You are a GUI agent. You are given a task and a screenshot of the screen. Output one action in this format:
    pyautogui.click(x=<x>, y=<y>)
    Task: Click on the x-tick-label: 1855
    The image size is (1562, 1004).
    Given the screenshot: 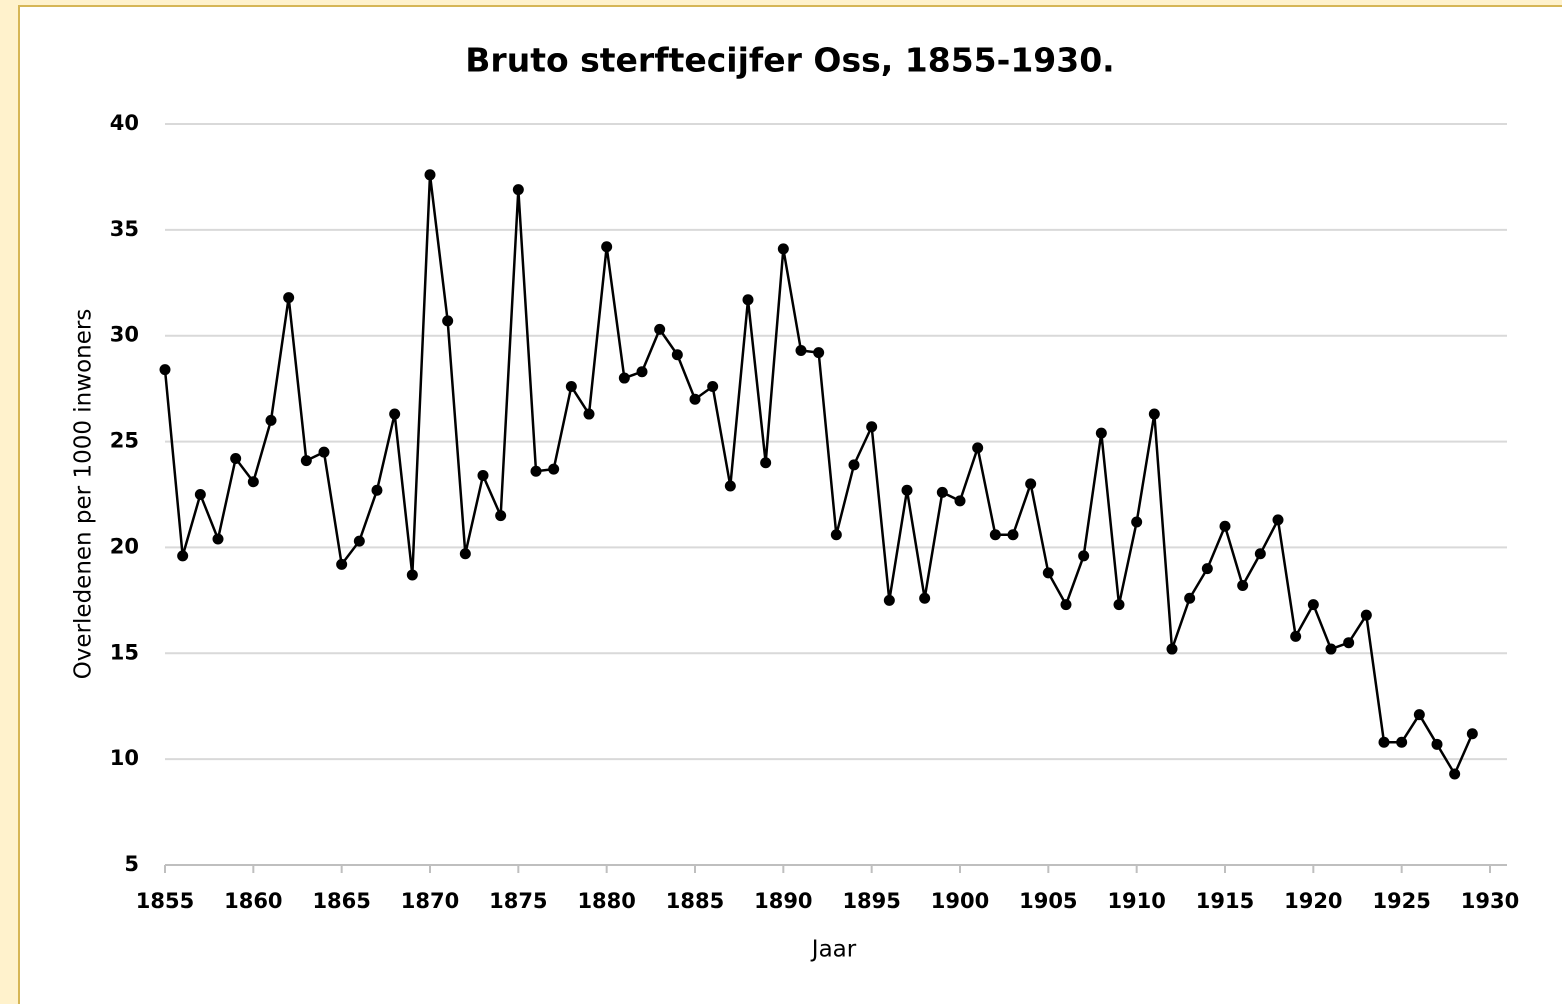 What is the action you would take?
    pyautogui.click(x=165, y=901)
    